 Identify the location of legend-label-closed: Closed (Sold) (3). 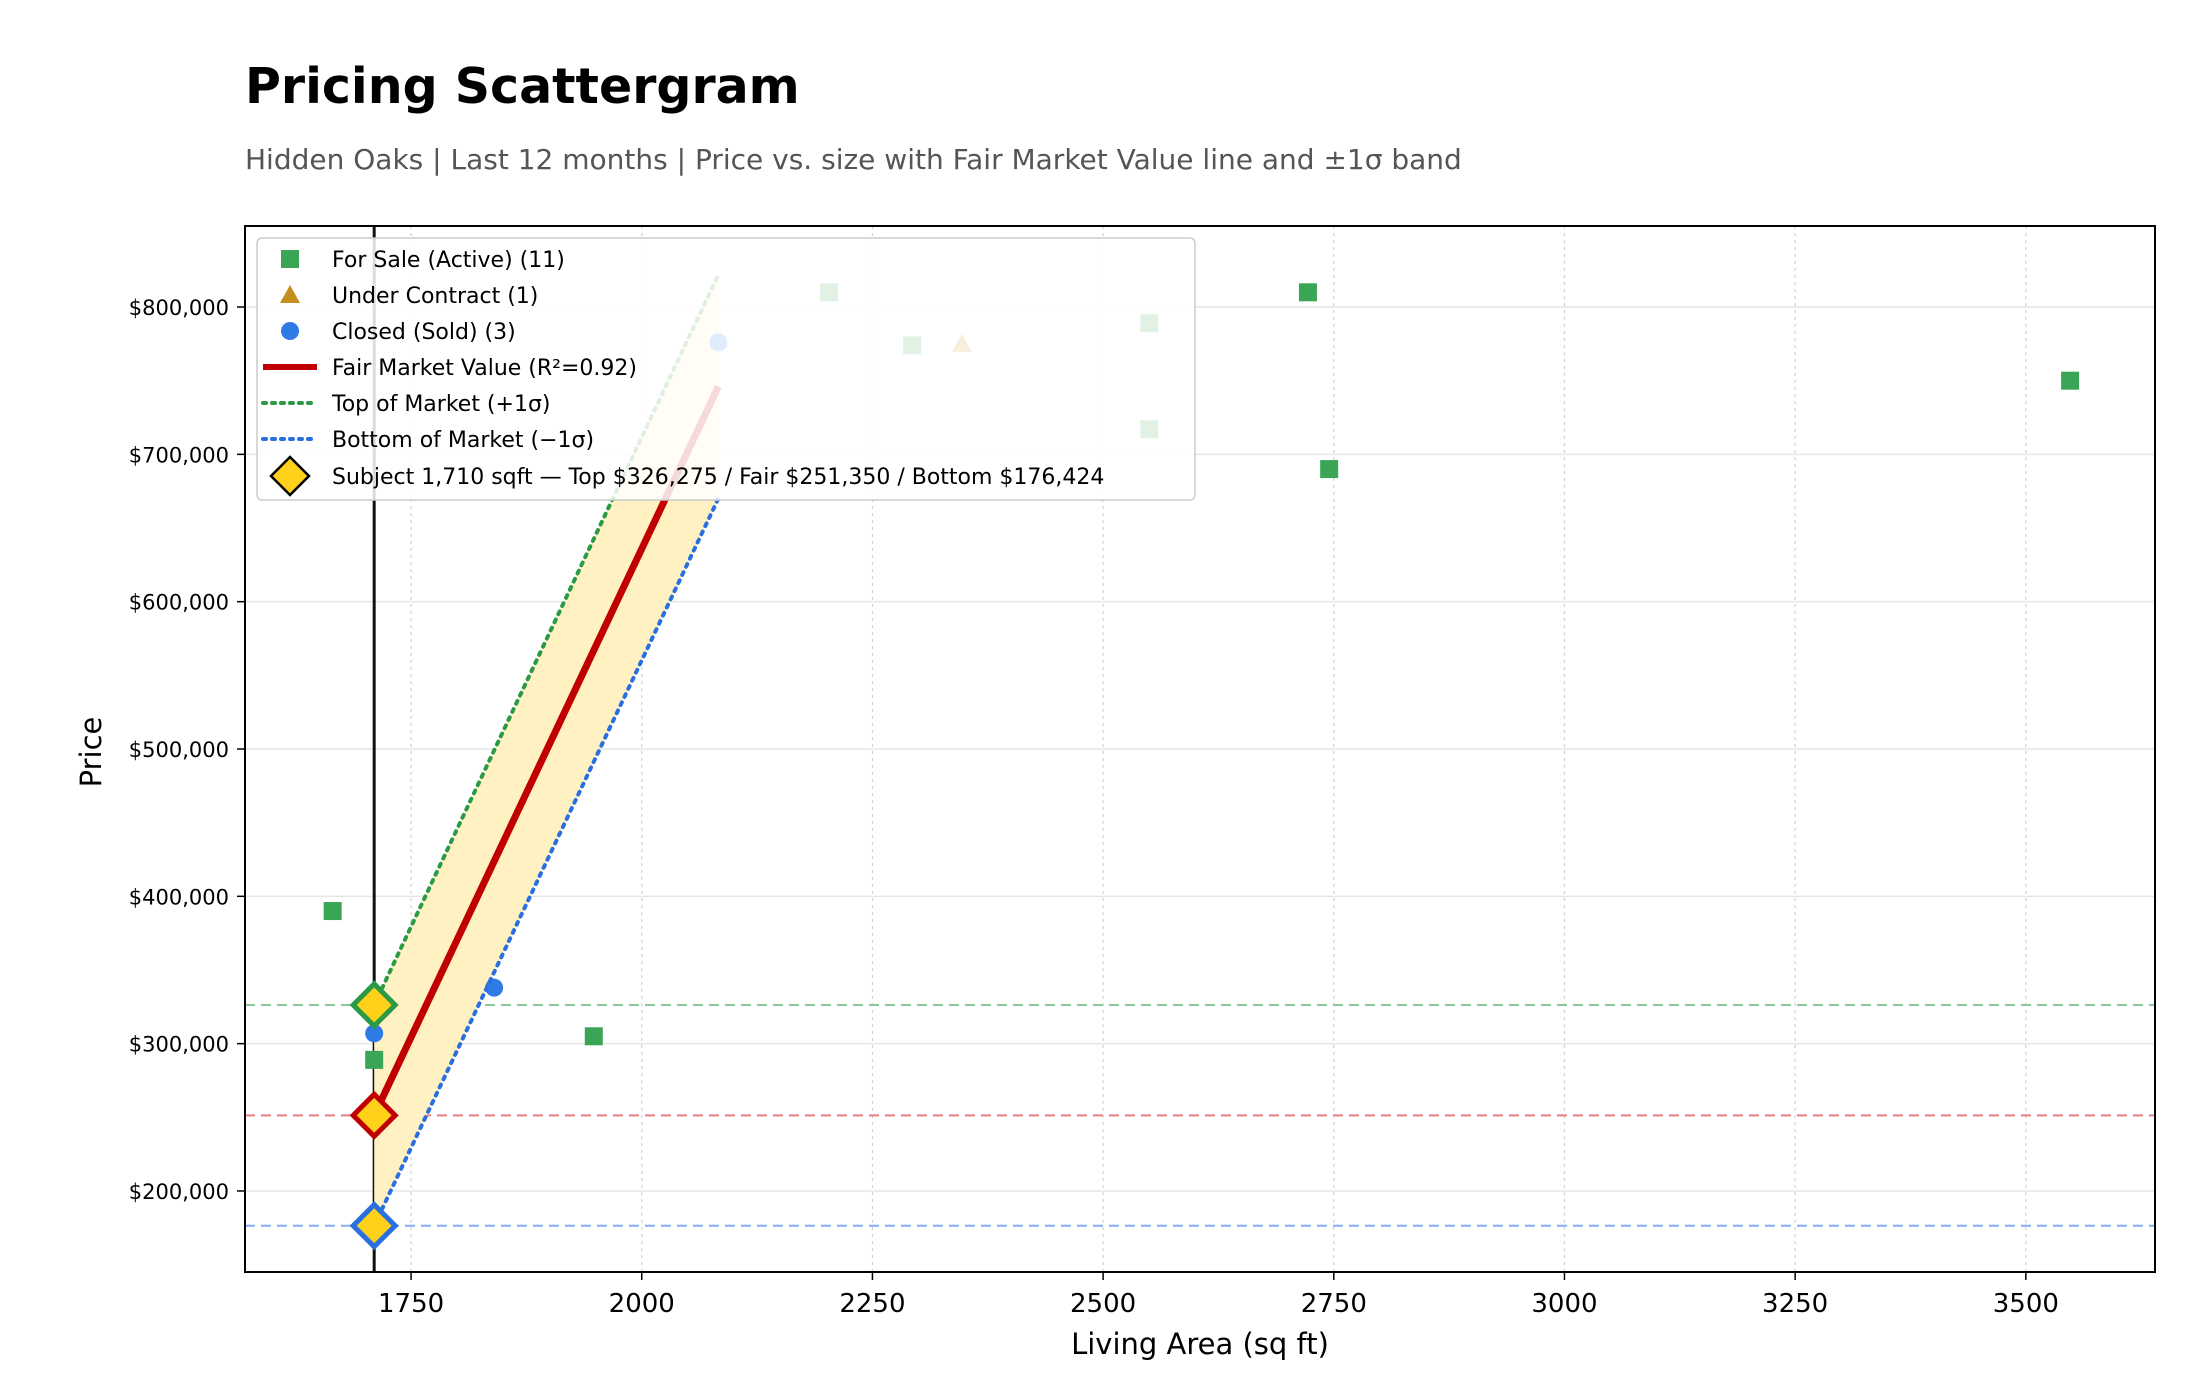
(424, 332).